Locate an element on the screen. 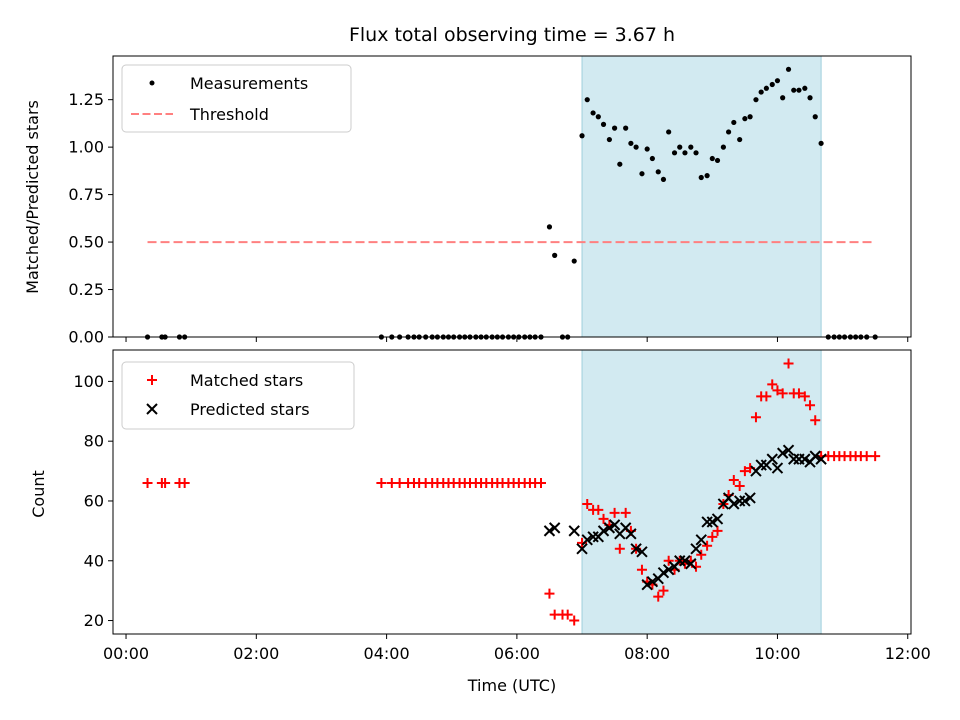 The height and width of the screenshot is (720, 960). y-tick-label: 60 is located at coordinates (94, 500).